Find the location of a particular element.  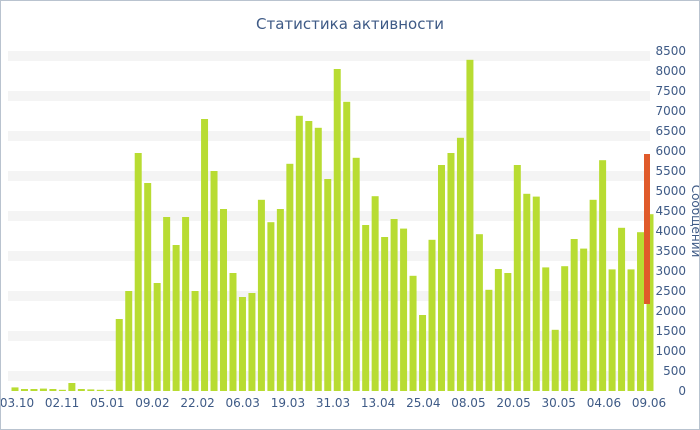

y-tick-label: 6500 is located at coordinates (670, 131).